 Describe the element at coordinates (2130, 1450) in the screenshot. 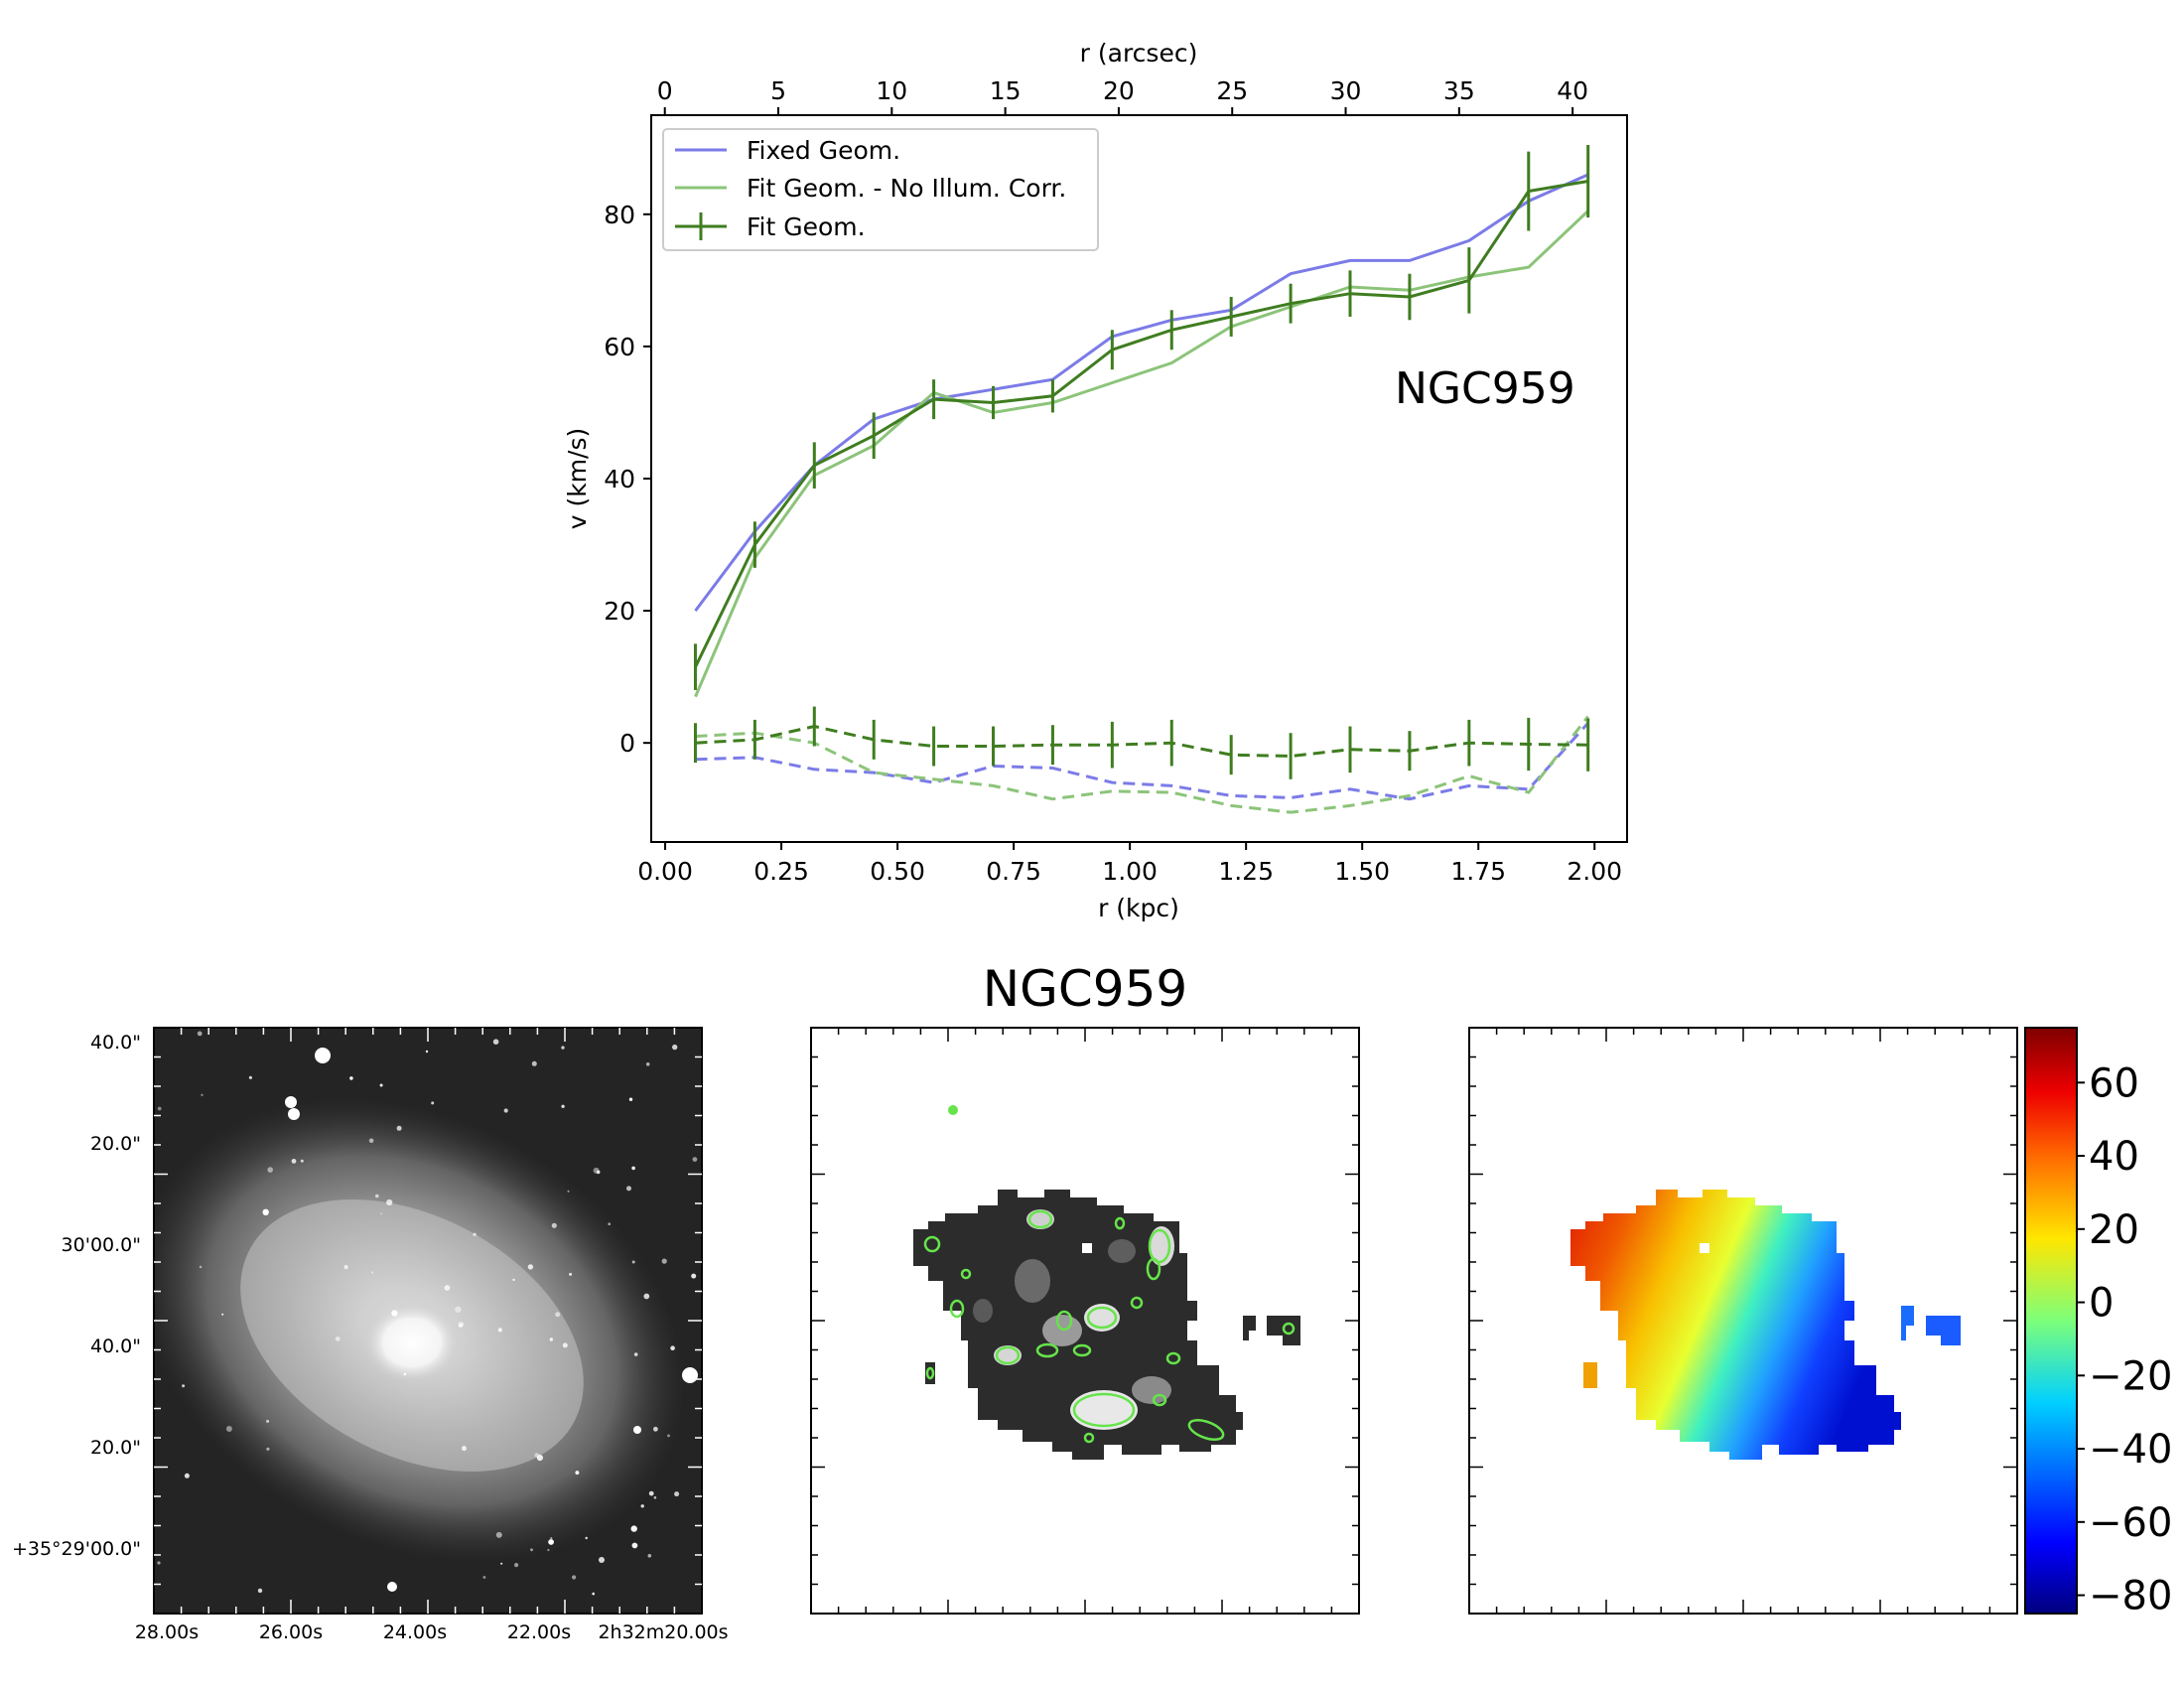

I see `colorbar-tick-label: −40` at that location.